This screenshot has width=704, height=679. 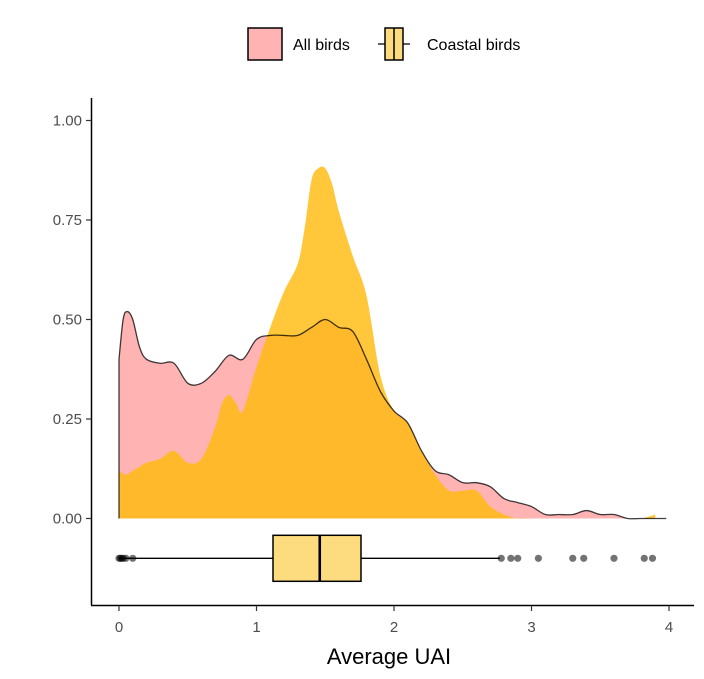 What do you see at coordinates (67, 519) in the screenshot?
I see `y-tick-label: 0.00` at bounding box center [67, 519].